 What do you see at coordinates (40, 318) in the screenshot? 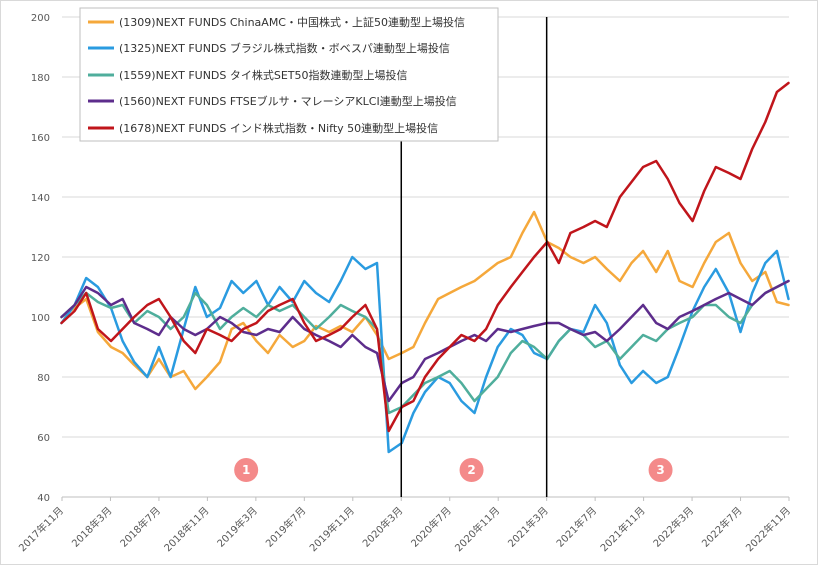
I see `y-tick-label: 100` at bounding box center [40, 318].